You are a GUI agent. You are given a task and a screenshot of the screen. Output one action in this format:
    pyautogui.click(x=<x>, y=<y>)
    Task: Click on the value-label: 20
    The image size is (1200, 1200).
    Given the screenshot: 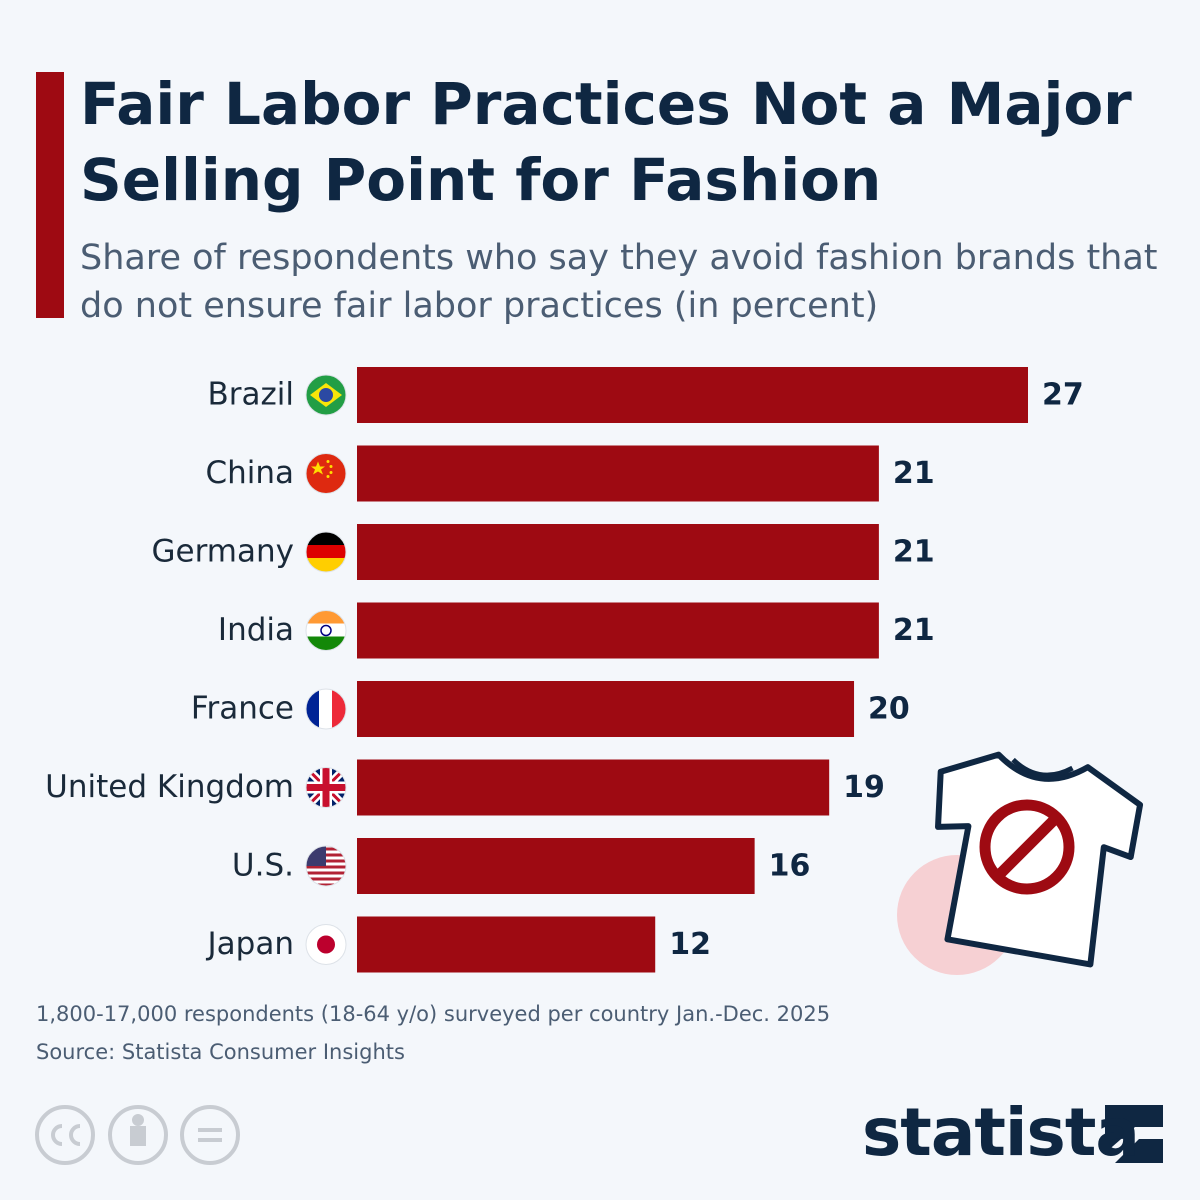 What is the action you would take?
    pyautogui.click(x=889, y=709)
    